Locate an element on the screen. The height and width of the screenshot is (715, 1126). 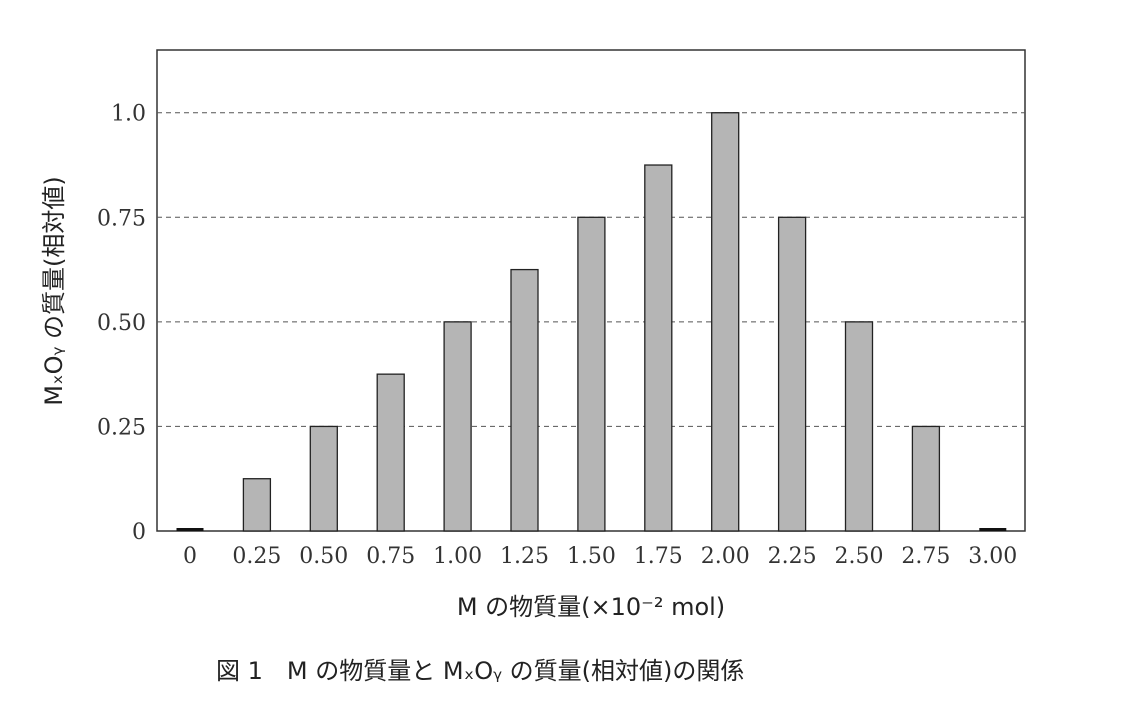
x-tick-label: 0 is located at coordinates (190, 556).